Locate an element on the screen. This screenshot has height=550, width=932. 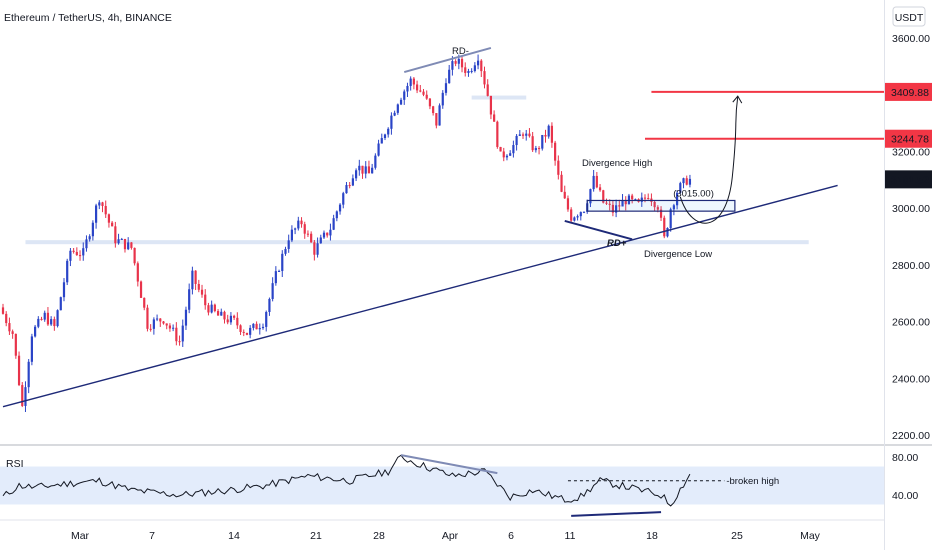
currency-badge: USDT is located at coordinates (909, 16).